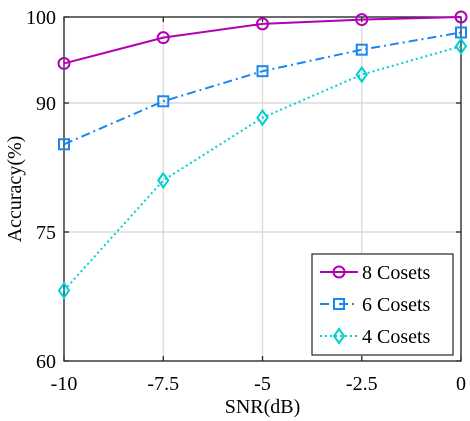 The height and width of the screenshot is (421, 470). I want to click on legend-item: 6 Cosets, so click(375, 305).